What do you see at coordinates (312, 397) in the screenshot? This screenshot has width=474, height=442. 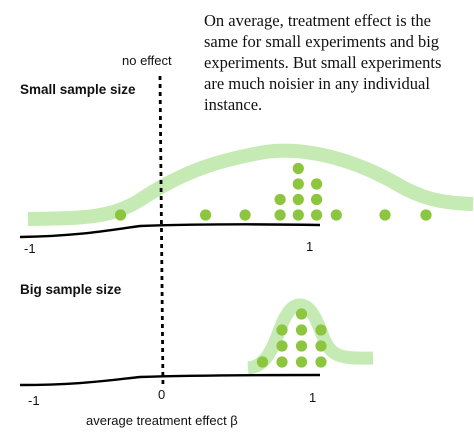 I see `big-sample-tick-one: 1` at bounding box center [312, 397].